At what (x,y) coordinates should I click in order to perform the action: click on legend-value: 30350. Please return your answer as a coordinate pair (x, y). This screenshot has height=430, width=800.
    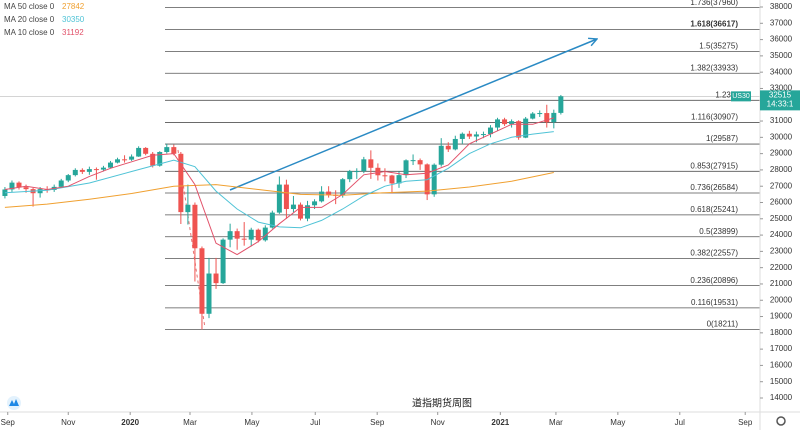
    Looking at the image, I should click on (73, 19).